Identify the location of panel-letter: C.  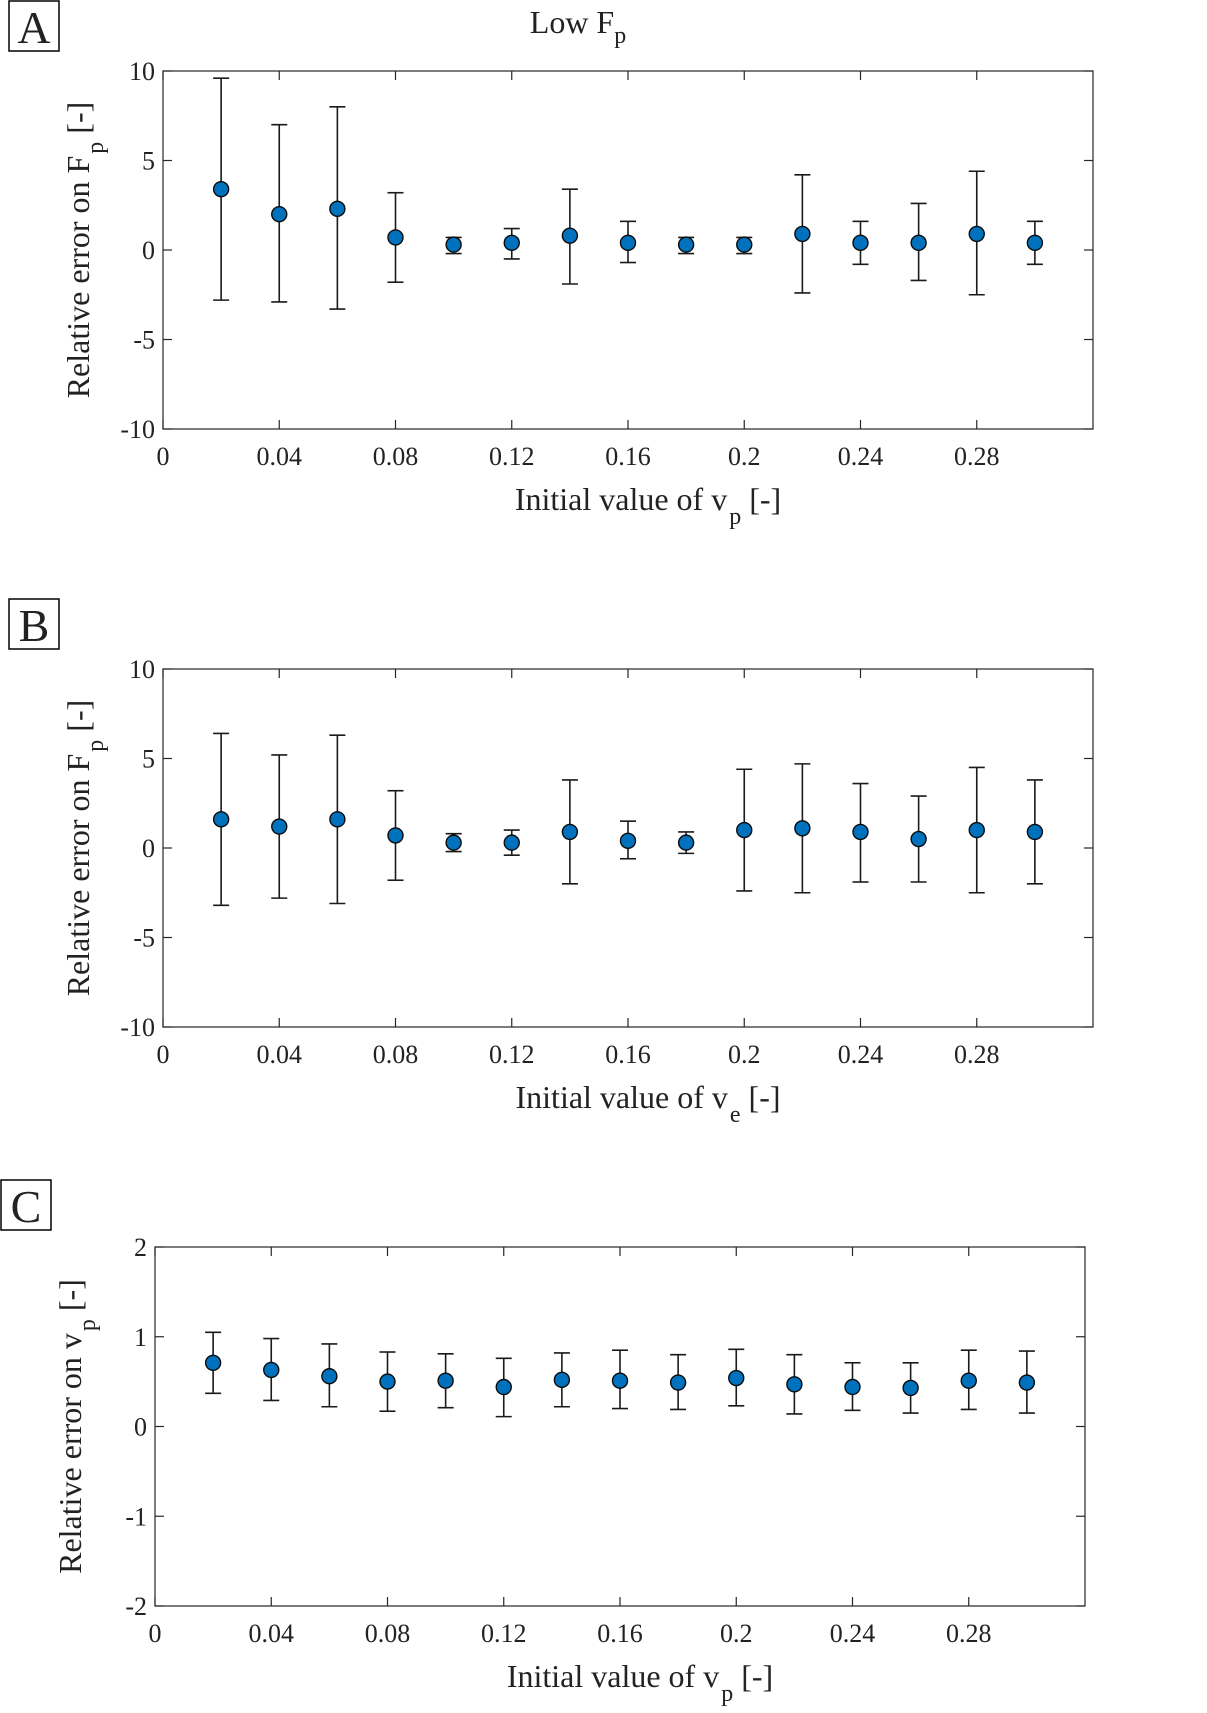
(26, 1206).